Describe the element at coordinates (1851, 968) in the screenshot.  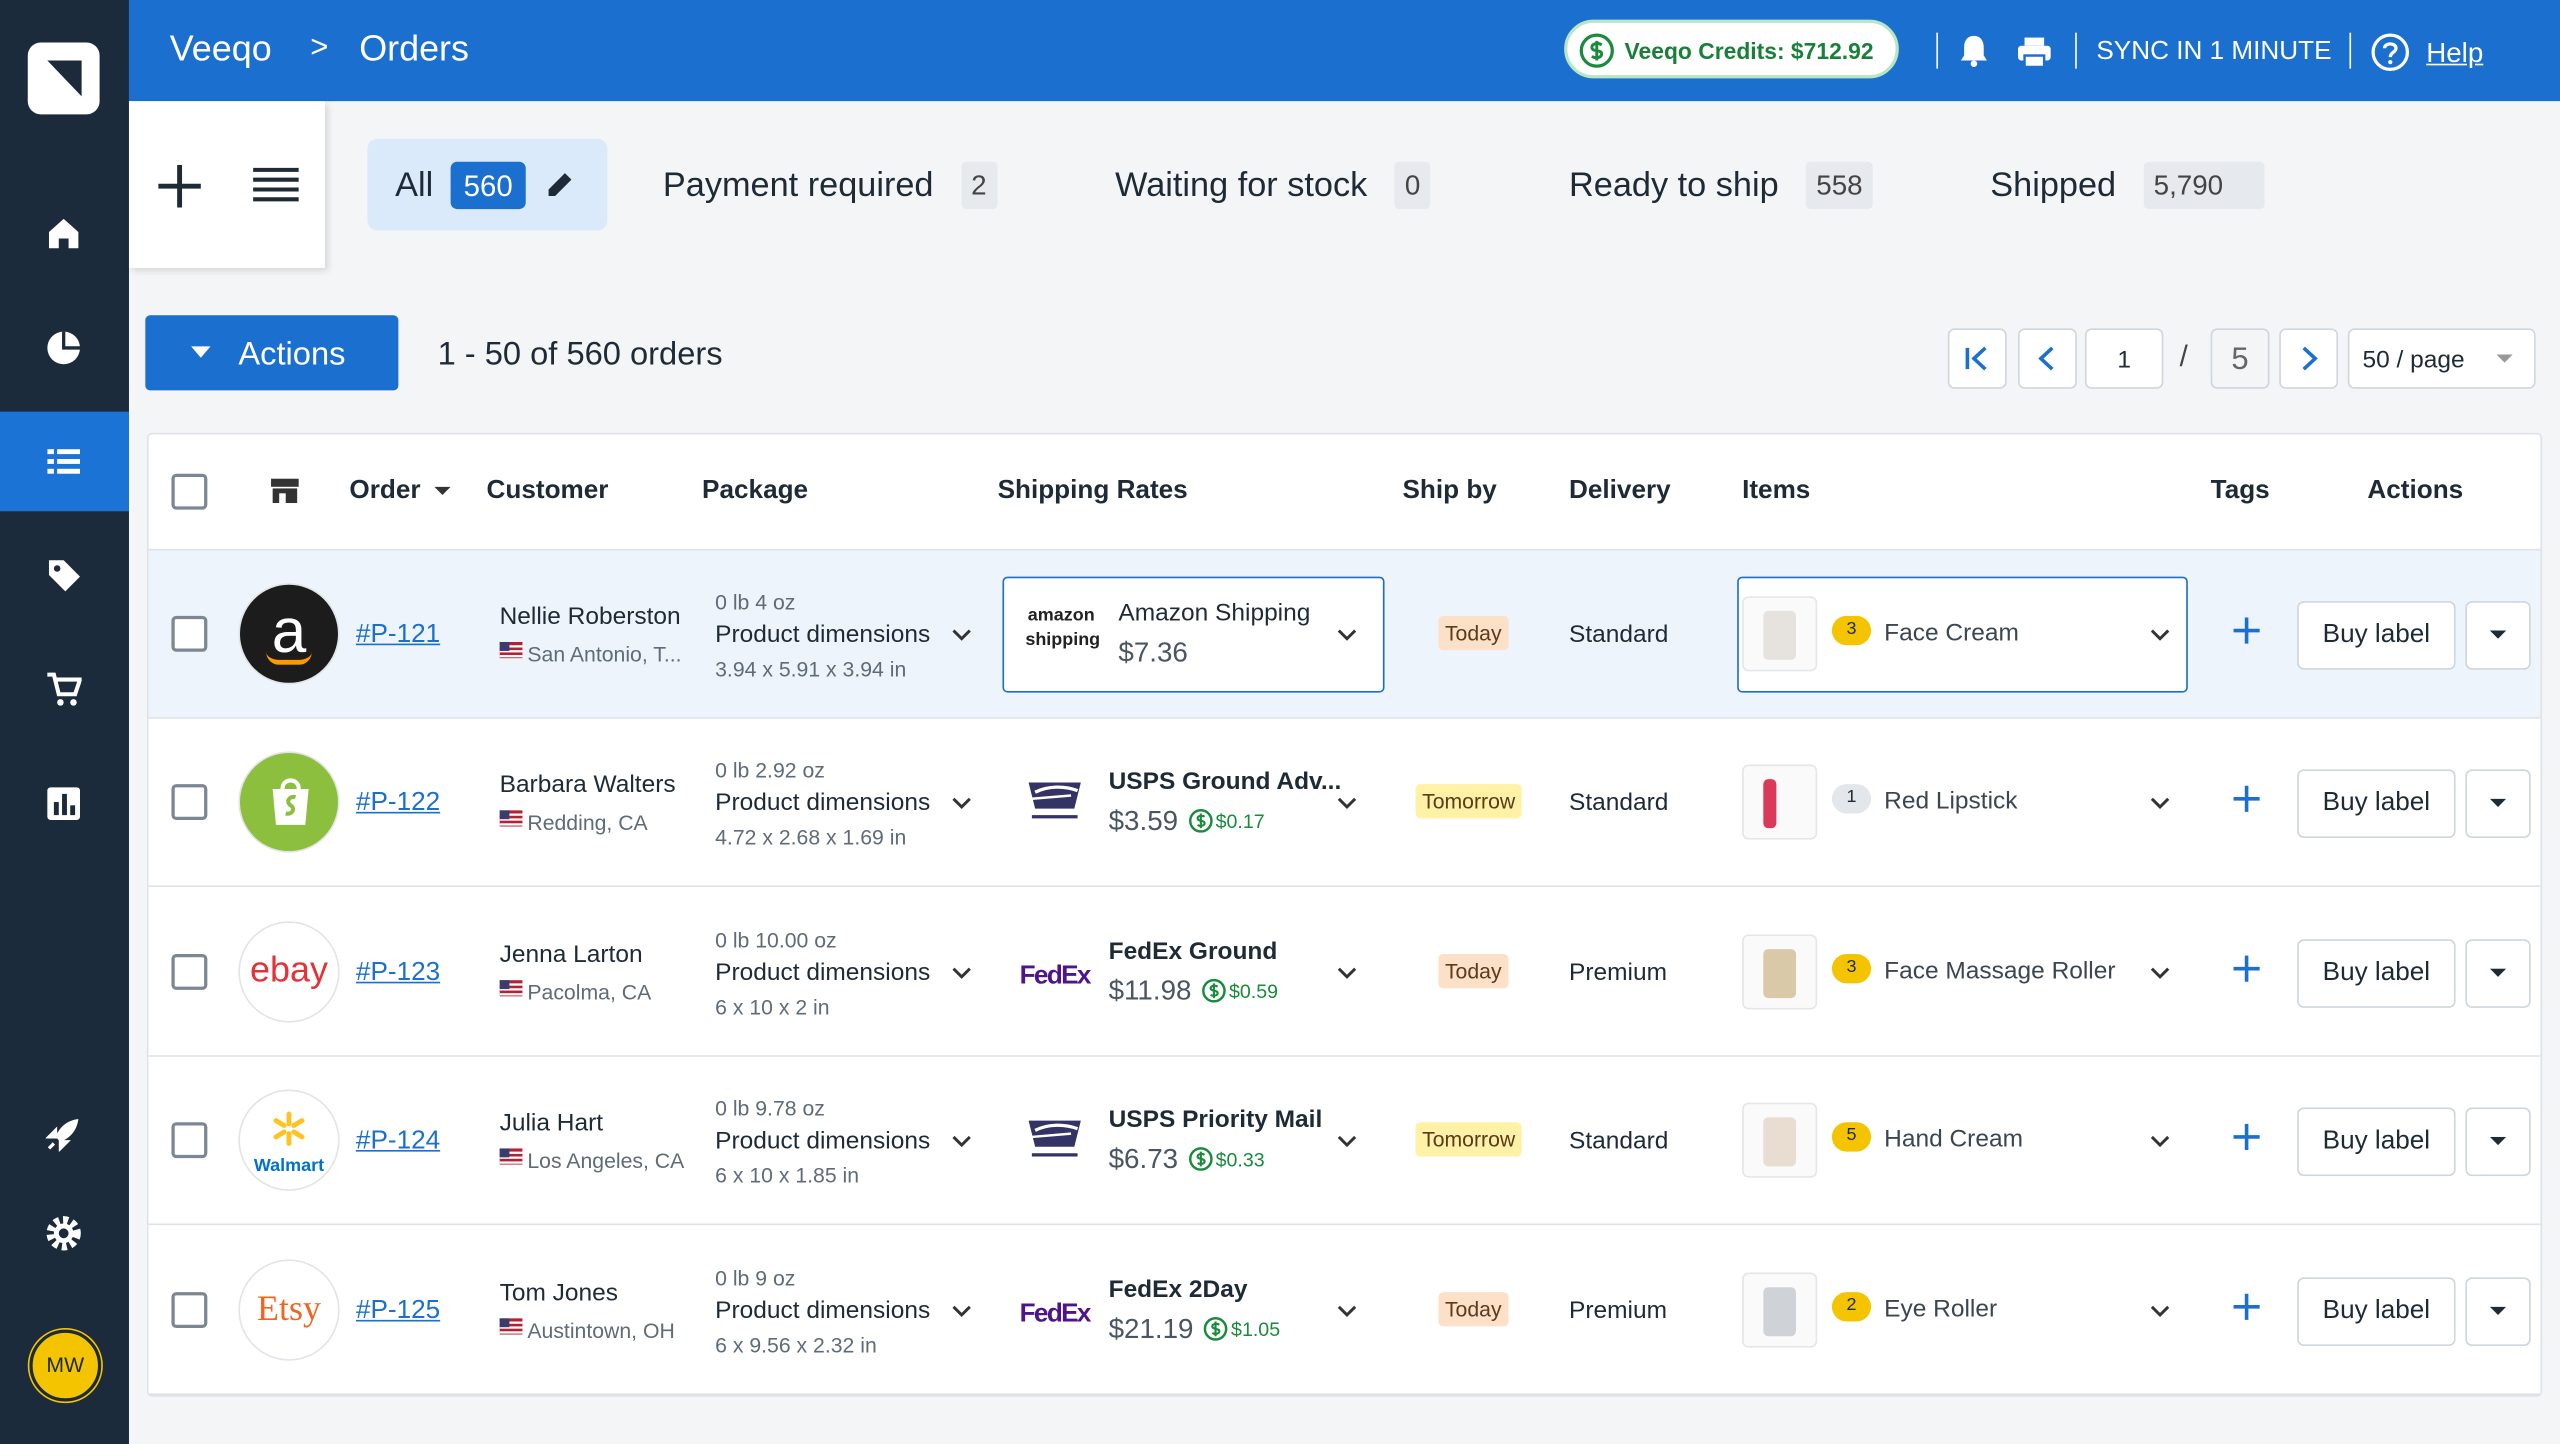
I see `item-quantity: 3` at that location.